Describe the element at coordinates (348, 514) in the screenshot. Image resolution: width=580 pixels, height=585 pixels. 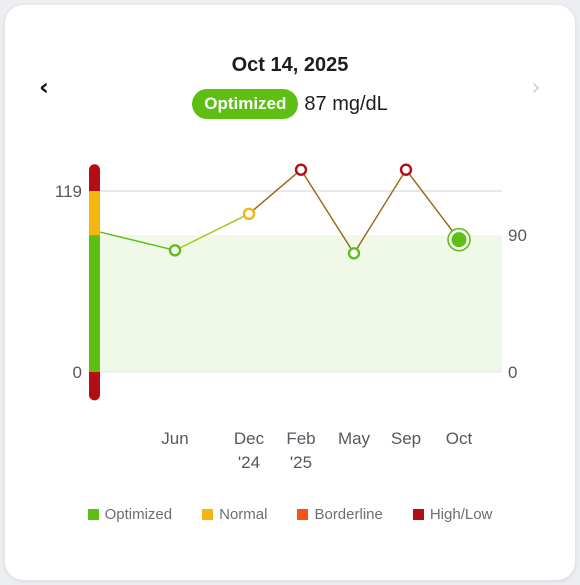
I see `legend-label: Borderline` at that location.